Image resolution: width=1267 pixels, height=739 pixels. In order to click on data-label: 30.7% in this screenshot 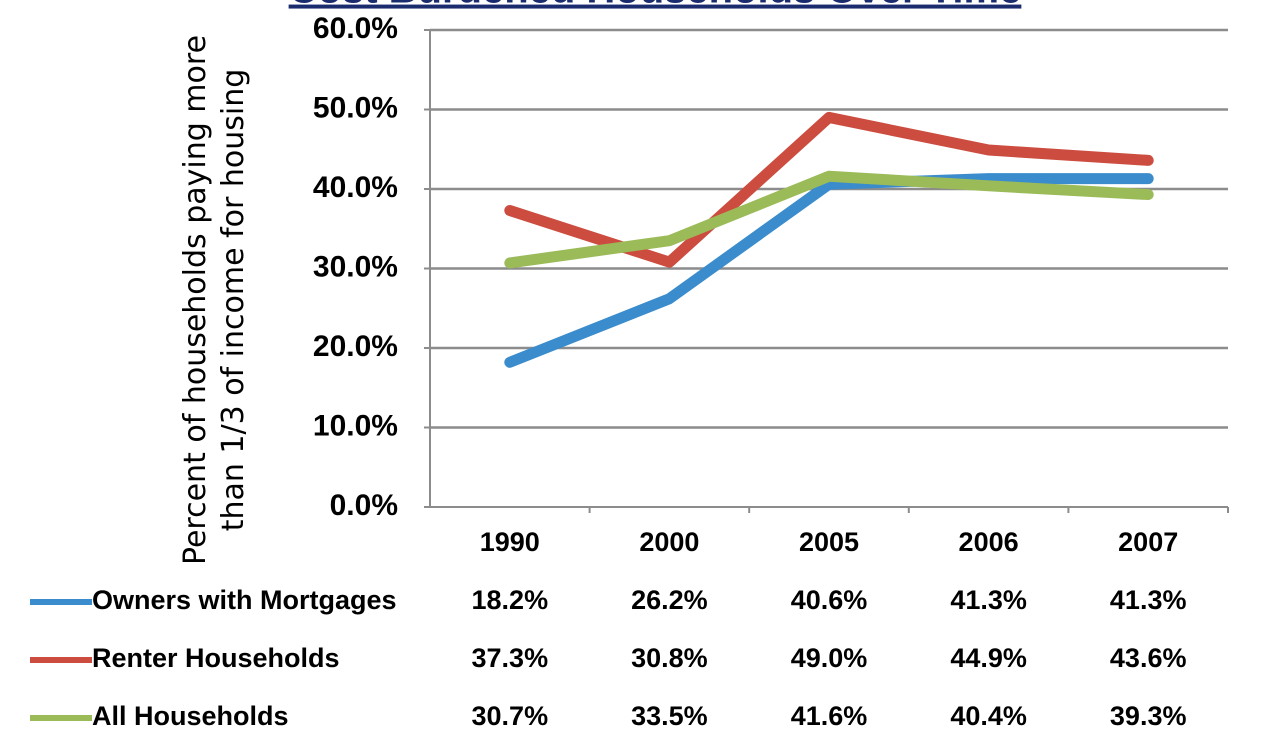, I will do `click(510, 716)`.